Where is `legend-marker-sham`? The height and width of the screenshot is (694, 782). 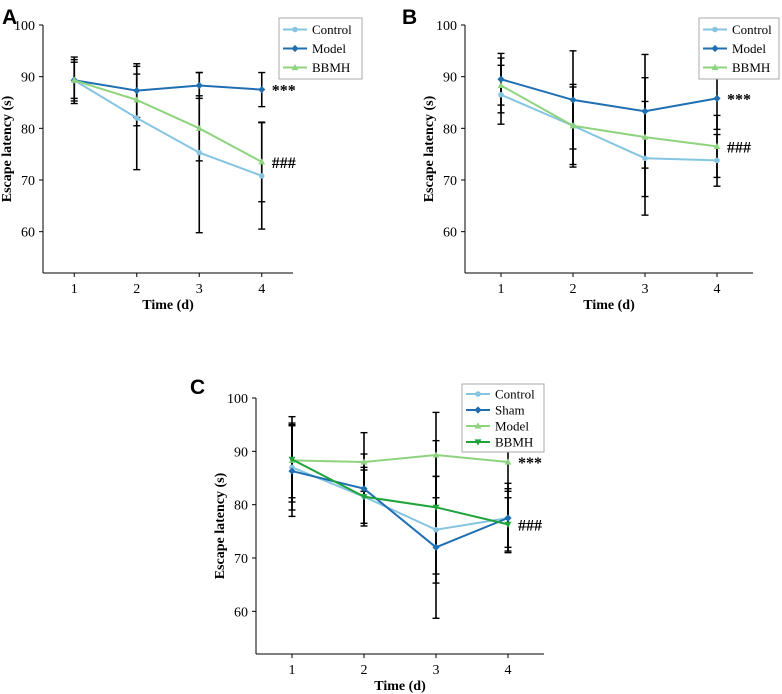
legend-marker-sham is located at coordinates (478, 410).